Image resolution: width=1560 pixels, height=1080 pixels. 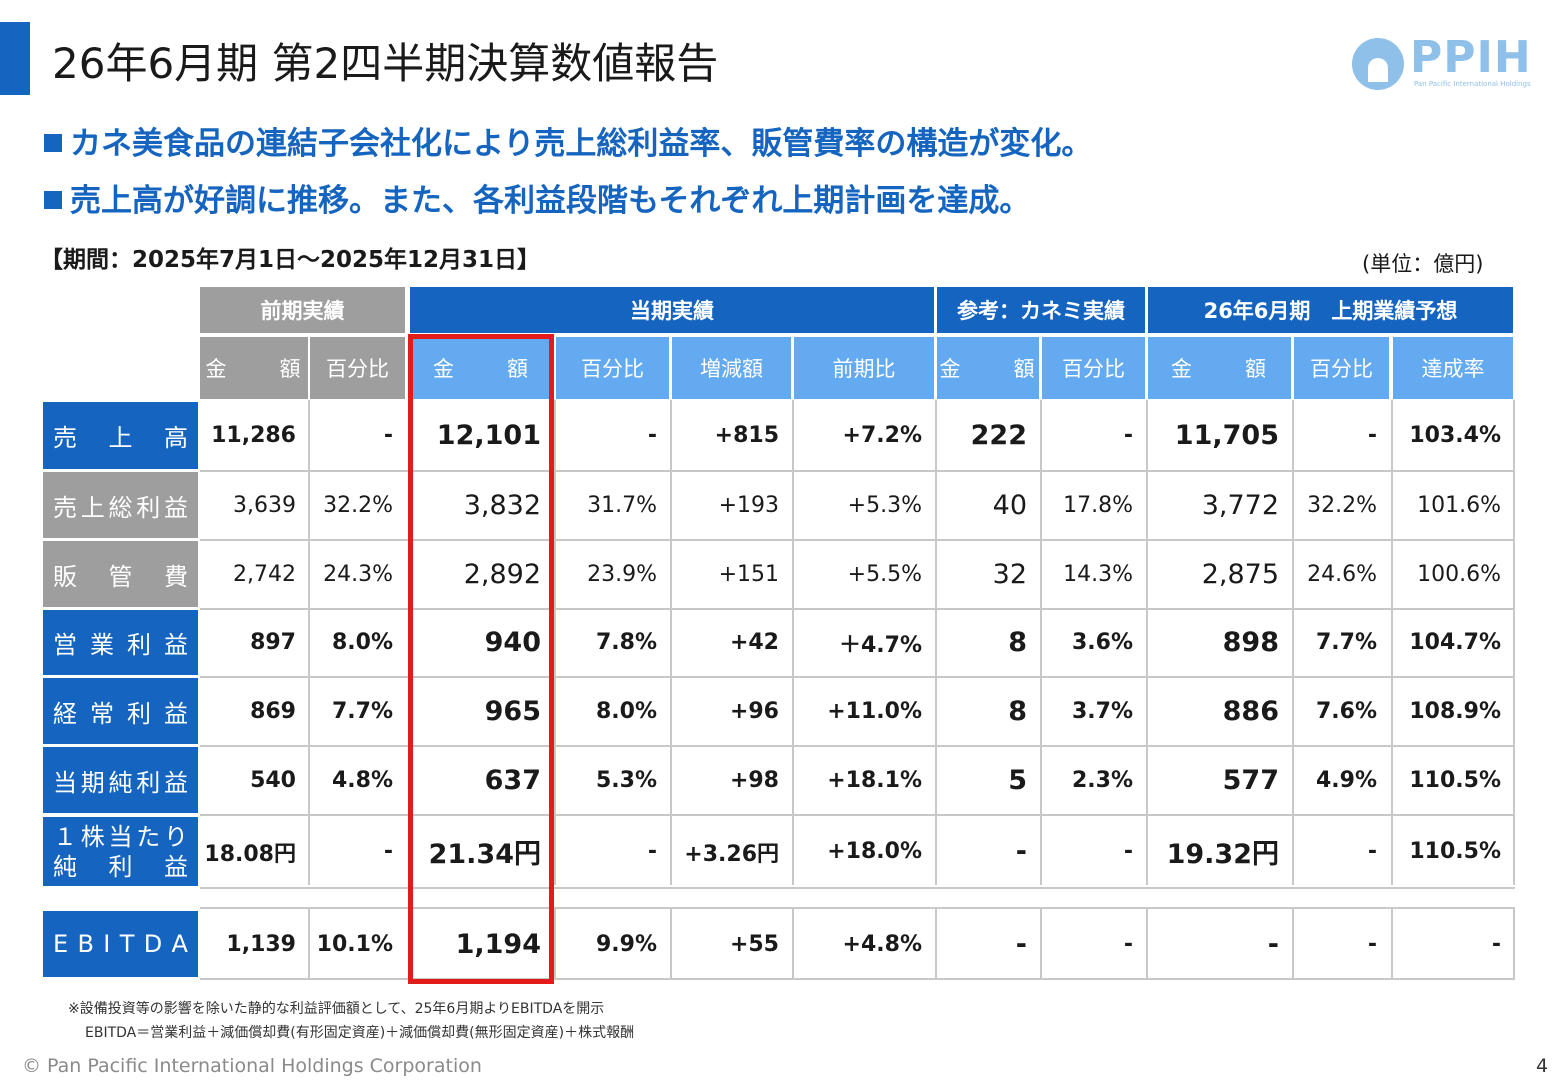 What do you see at coordinates (622, 574) in the screenshot?
I see `table-cell: 23.9%` at bounding box center [622, 574].